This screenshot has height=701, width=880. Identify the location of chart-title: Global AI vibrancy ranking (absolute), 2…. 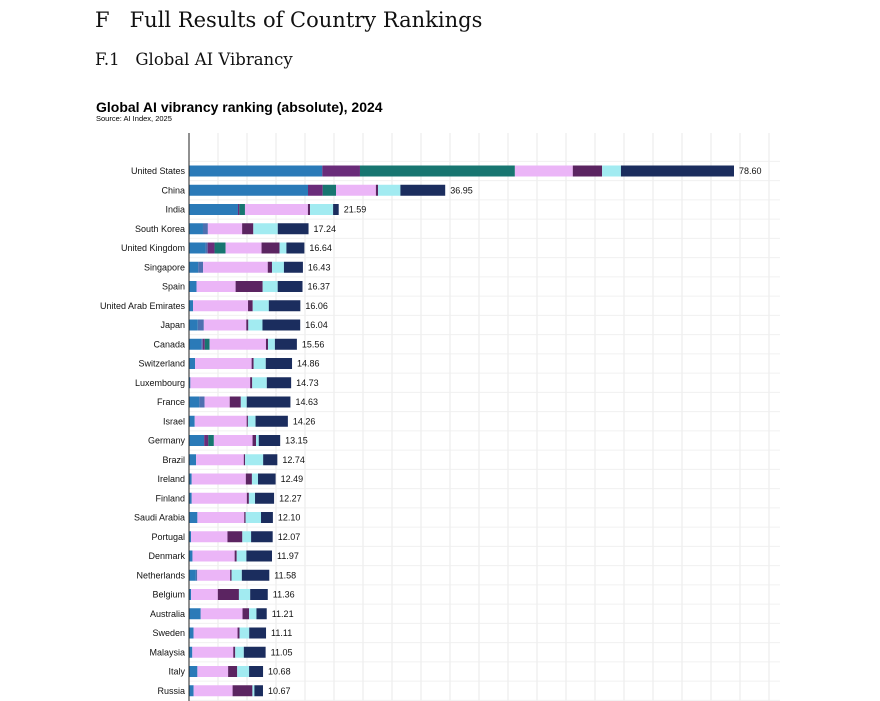
(239, 107).